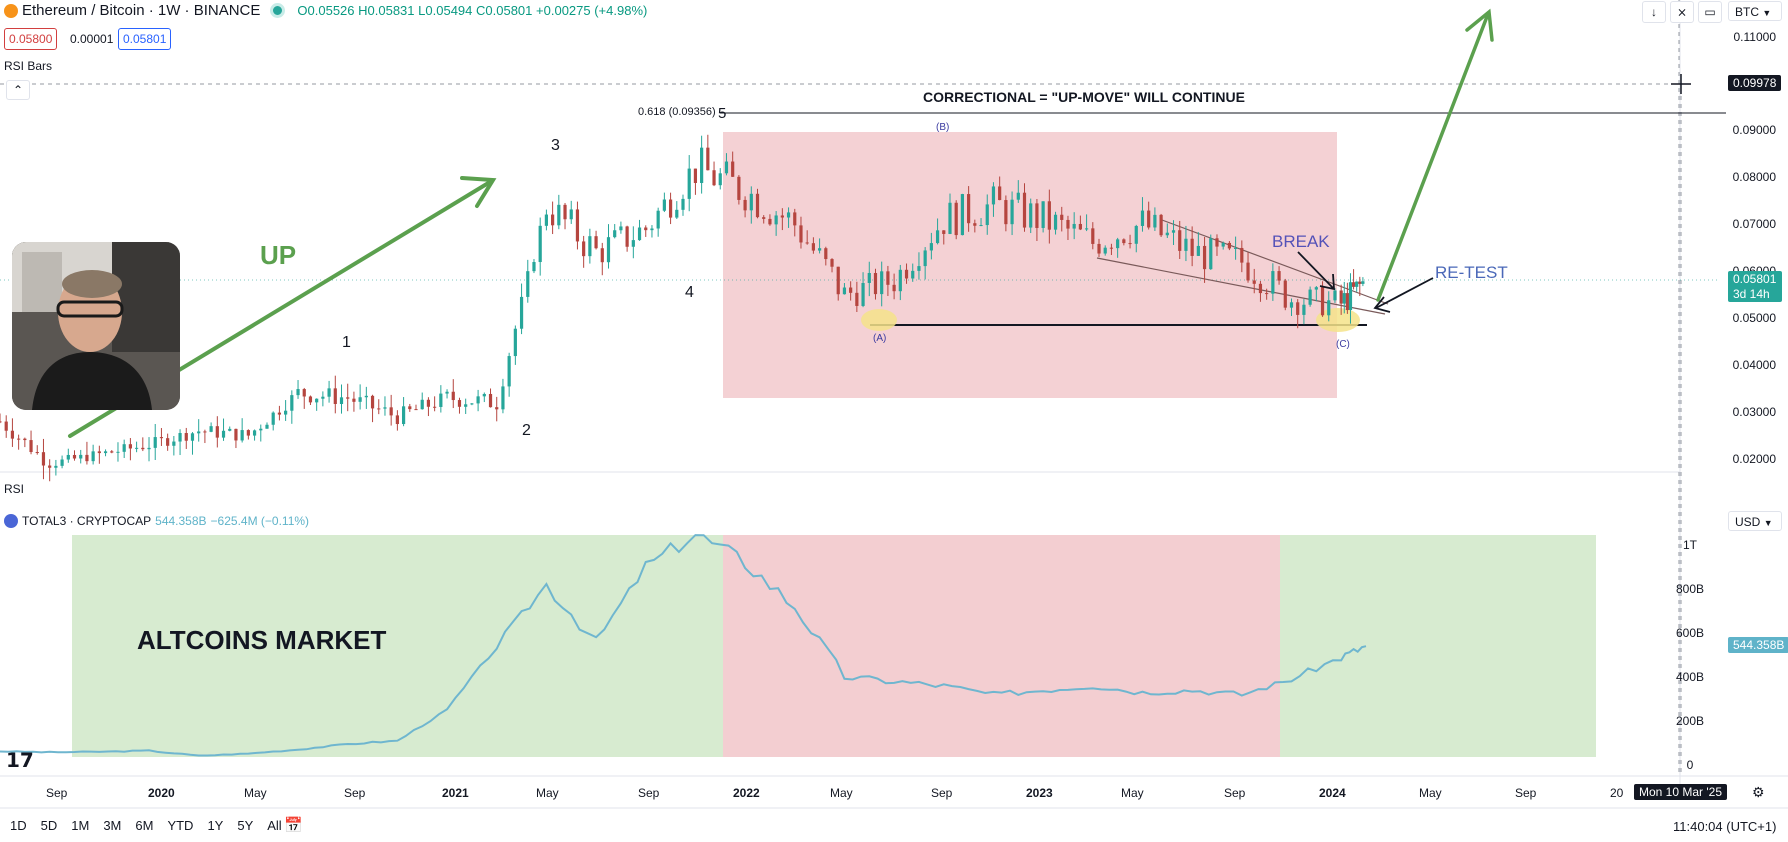  Describe the element at coordinates (80, 825) in the screenshot. I see `range-button: 1M` at that location.